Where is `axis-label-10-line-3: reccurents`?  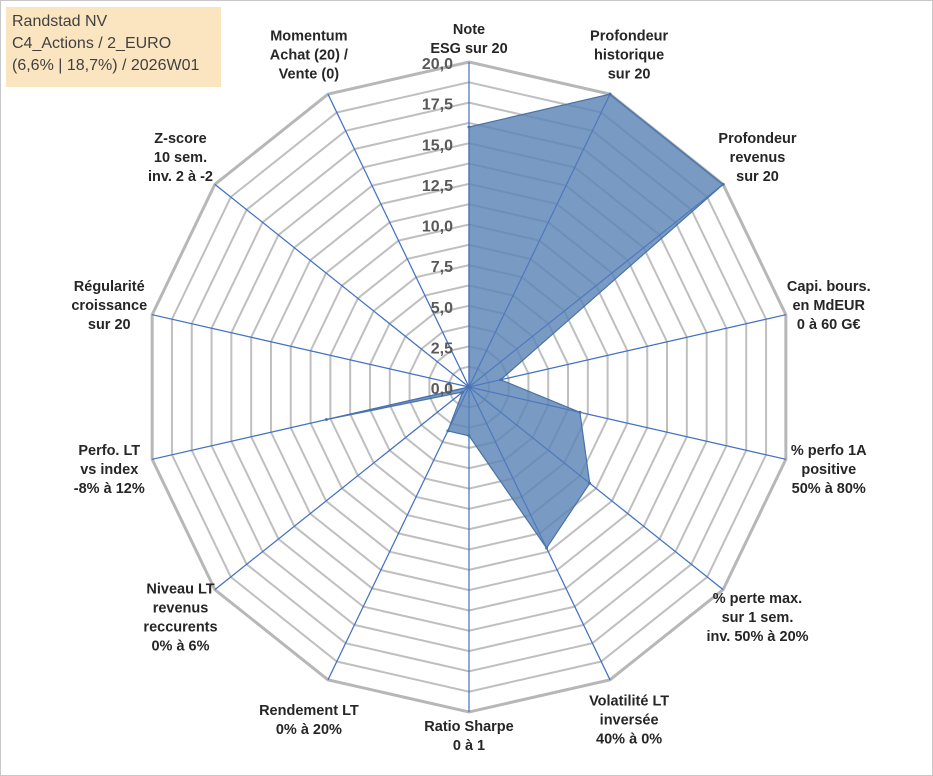
axis-label-10-line-3: reccurents is located at coordinates (180, 628).